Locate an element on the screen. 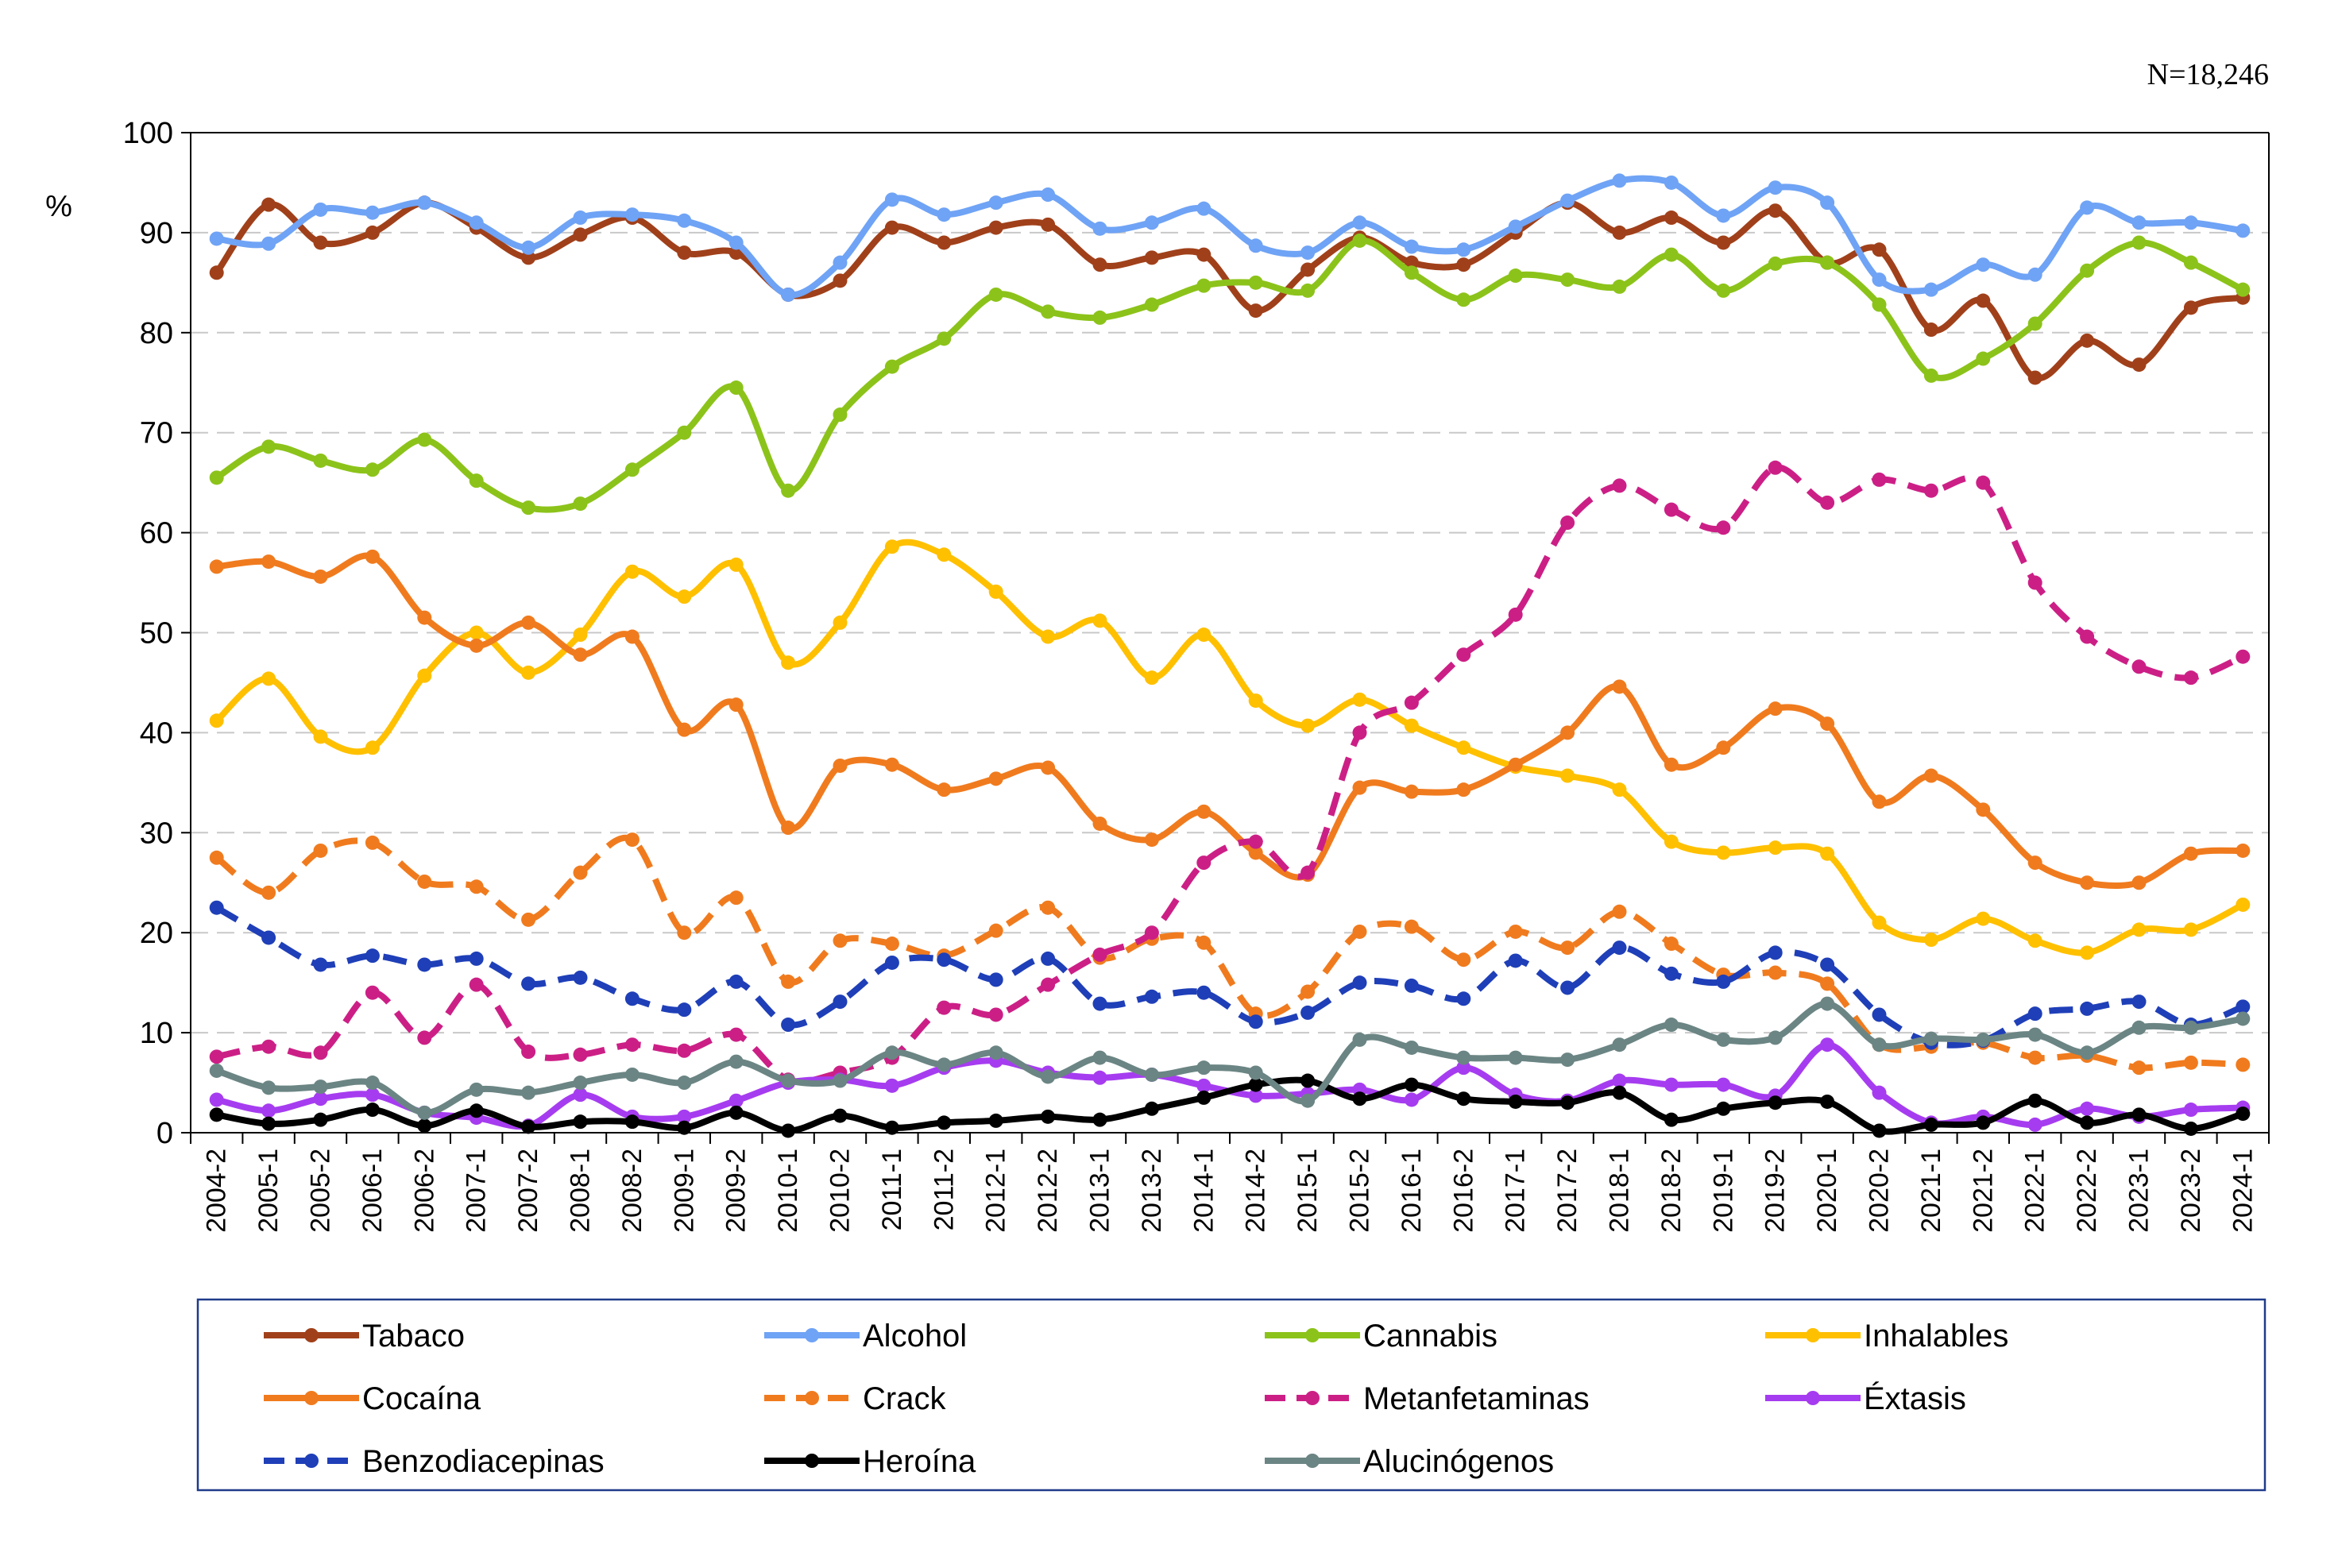  x-tick-label: 2010-1 is located at coordinates (788, 1191).